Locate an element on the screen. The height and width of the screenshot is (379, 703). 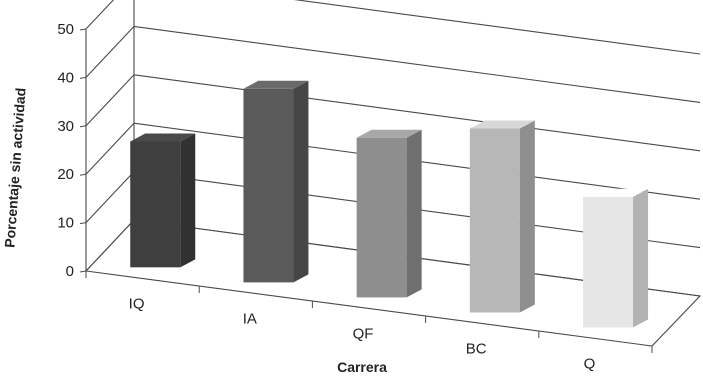
x-tick-label: IA is located at coordinates (250, 319).